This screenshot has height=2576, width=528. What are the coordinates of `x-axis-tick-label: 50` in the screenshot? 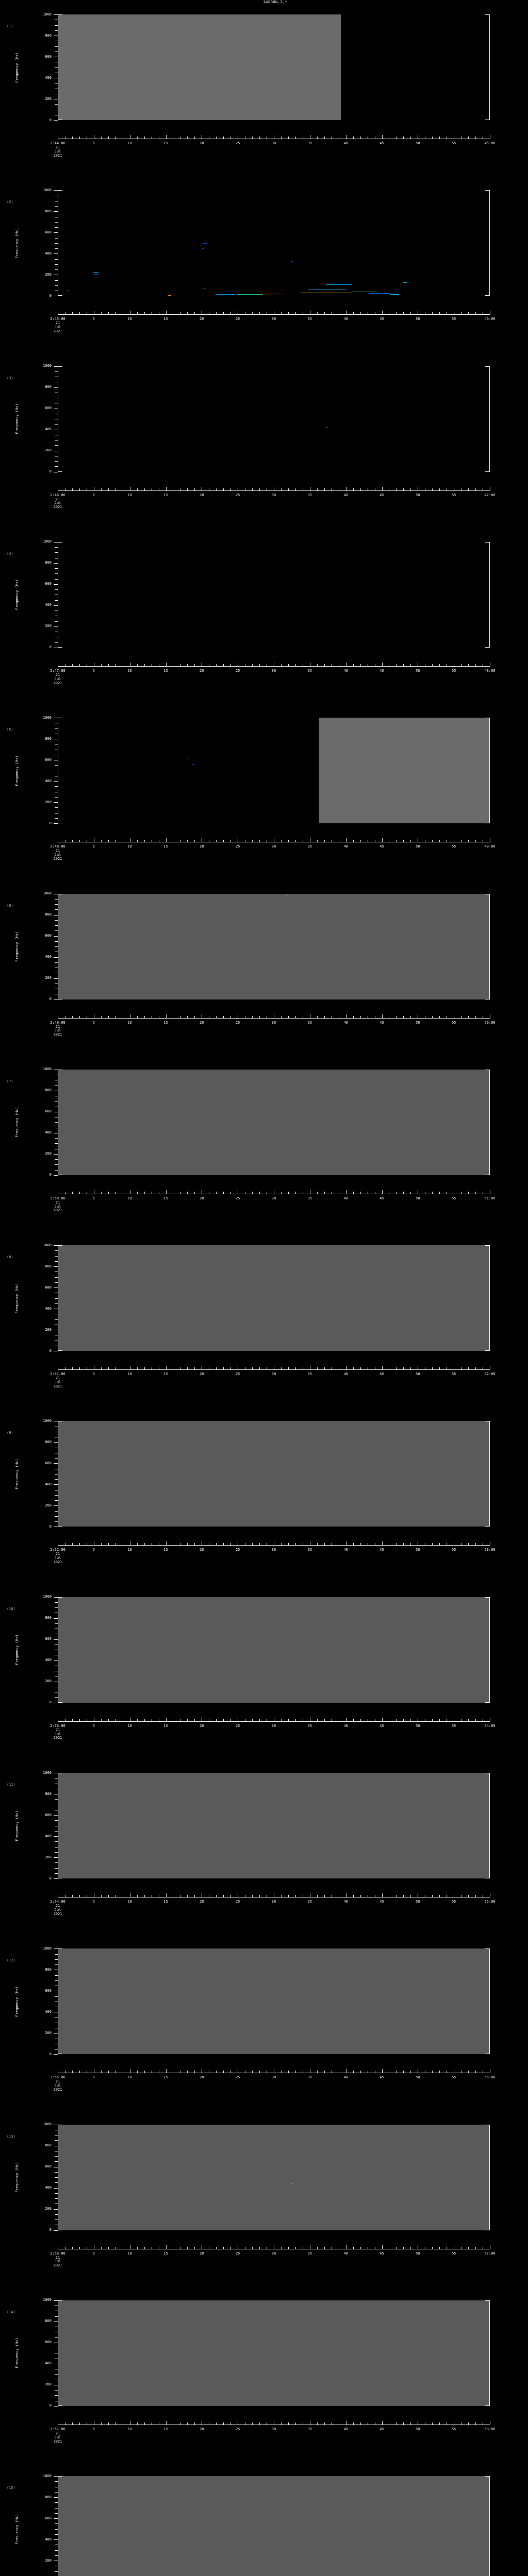 It's located at (418, 2253).